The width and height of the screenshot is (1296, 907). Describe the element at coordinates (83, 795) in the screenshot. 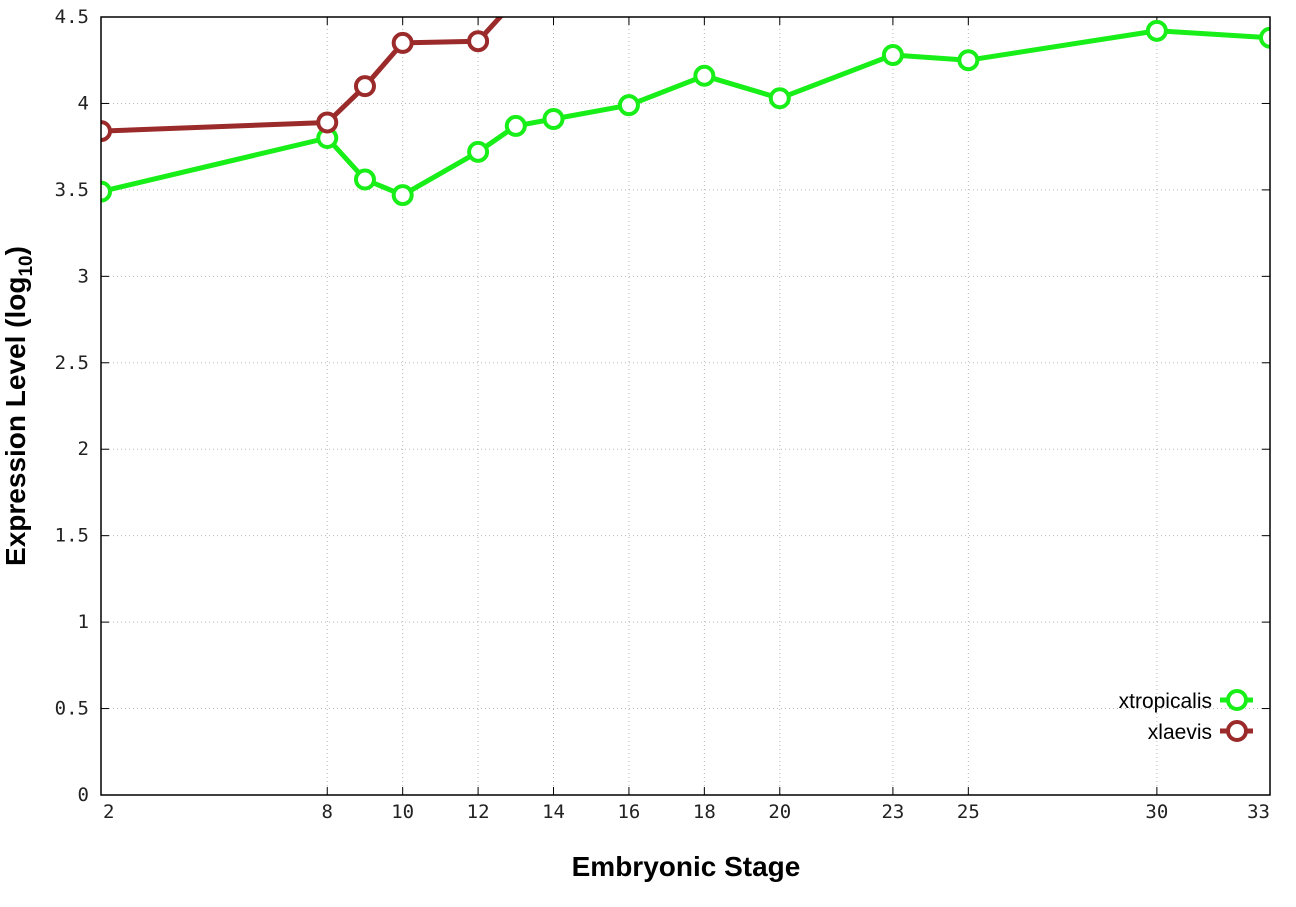

I see `y-tick-label: 0` at that location.